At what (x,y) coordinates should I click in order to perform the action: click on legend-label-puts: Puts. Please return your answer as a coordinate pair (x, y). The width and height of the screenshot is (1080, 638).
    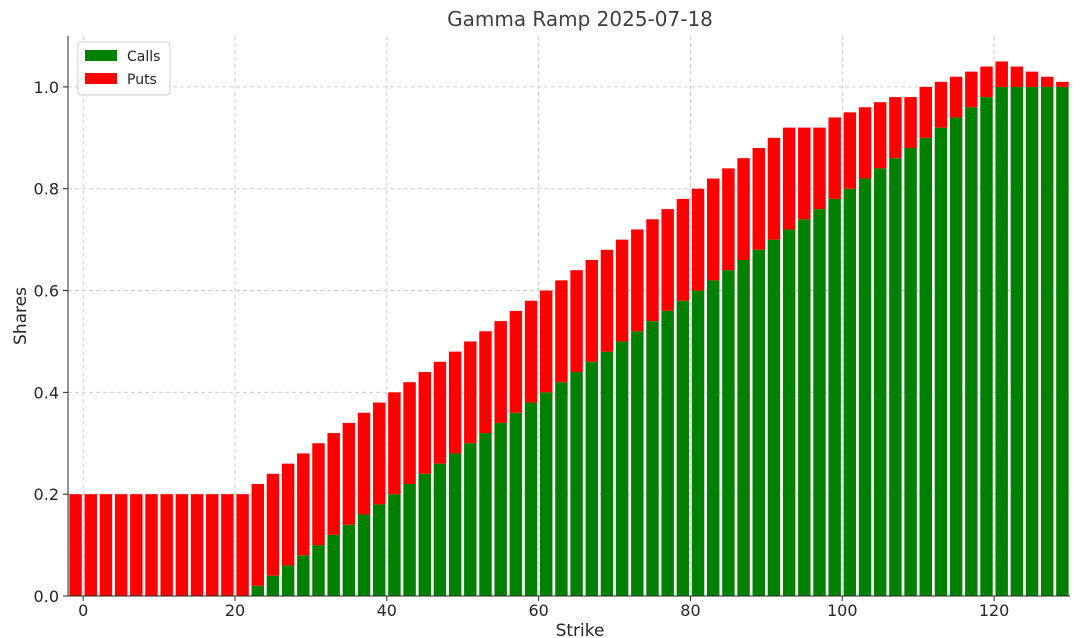
    Looking at the image, I should click on (142, 80).